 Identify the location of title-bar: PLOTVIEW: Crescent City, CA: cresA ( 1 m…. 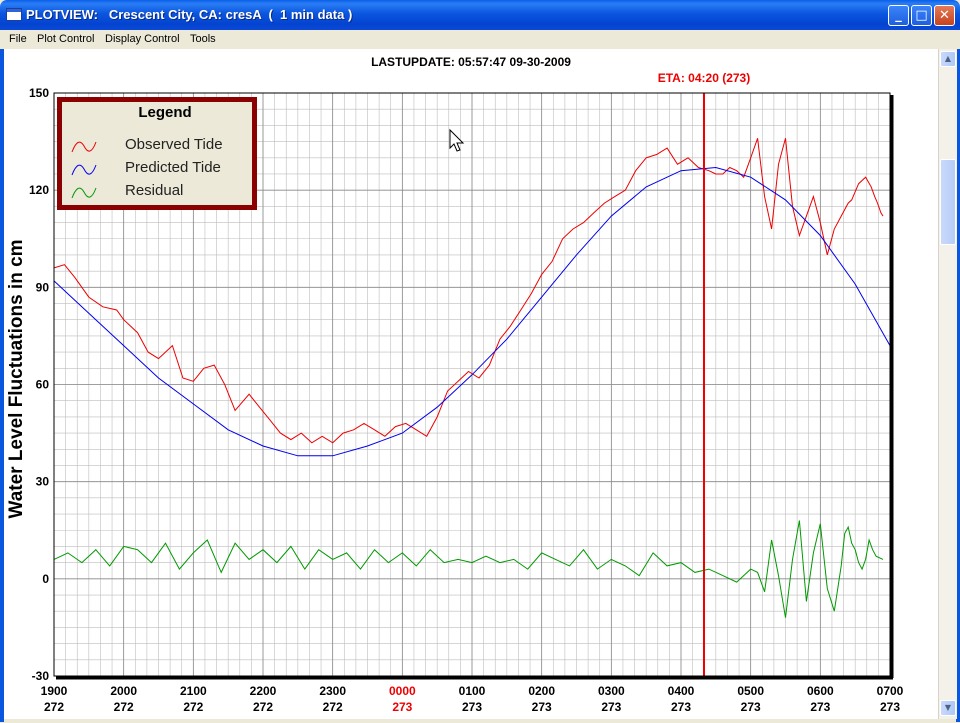
(480, 15).